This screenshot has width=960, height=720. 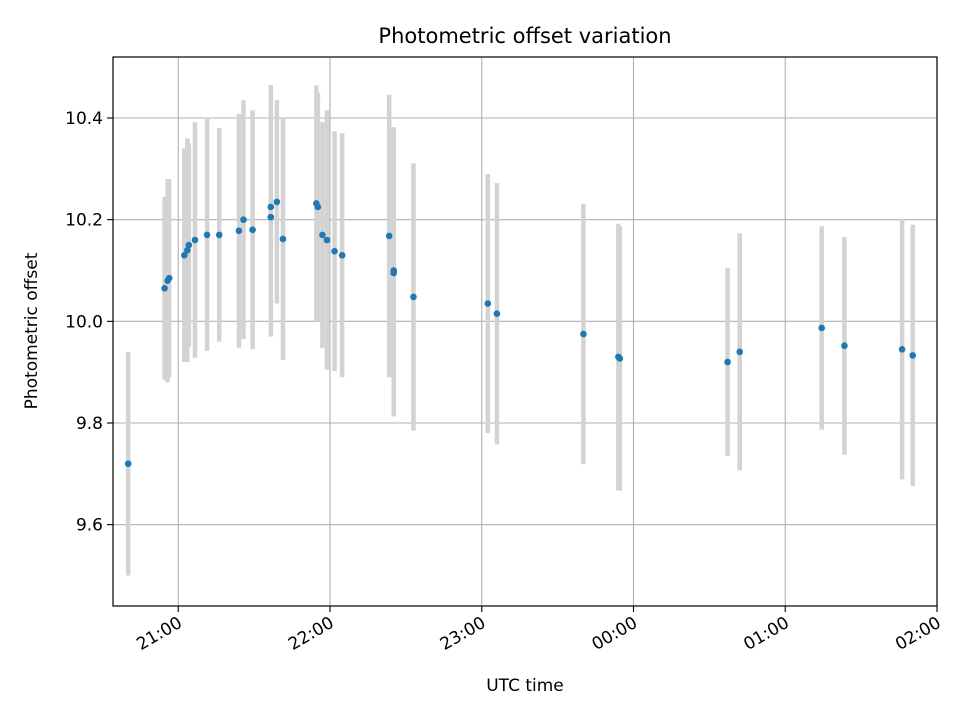 I want to click on y-tick-label: 10.4, so click(x=84, y=119).